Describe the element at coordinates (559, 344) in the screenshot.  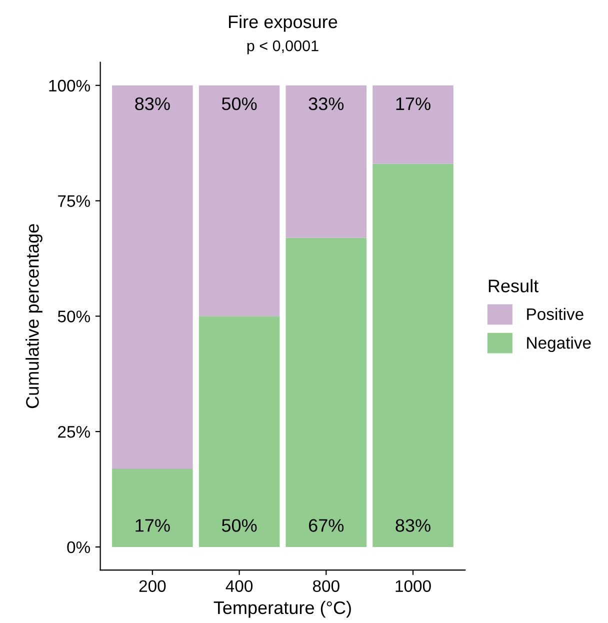
I see `legend-label: Negative` at that location.